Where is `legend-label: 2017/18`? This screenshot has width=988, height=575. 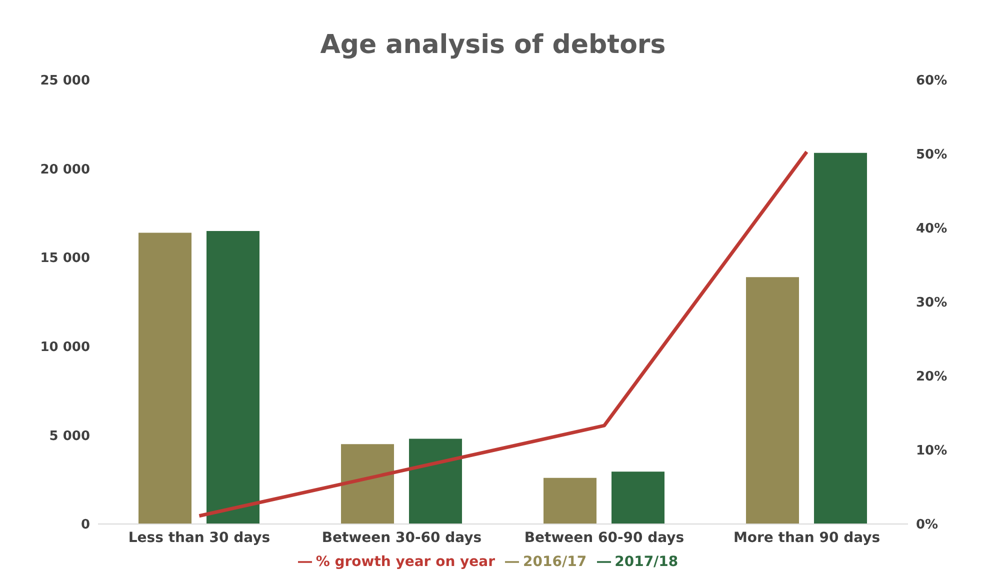
legend-label: 2017/18 is located at coordinates (646, 562).